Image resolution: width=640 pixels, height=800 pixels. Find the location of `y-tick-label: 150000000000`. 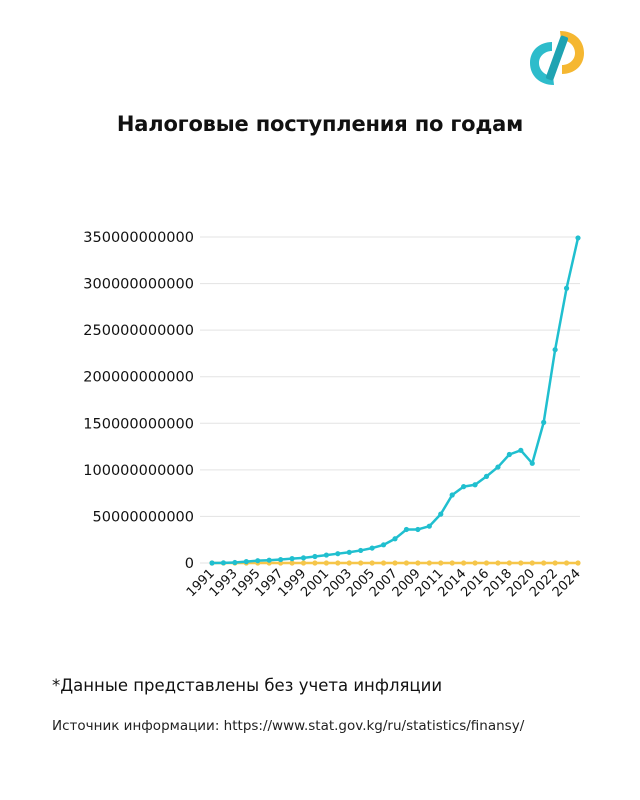

y-tick-label: 150000000000 is located at coordinates (138, 424).